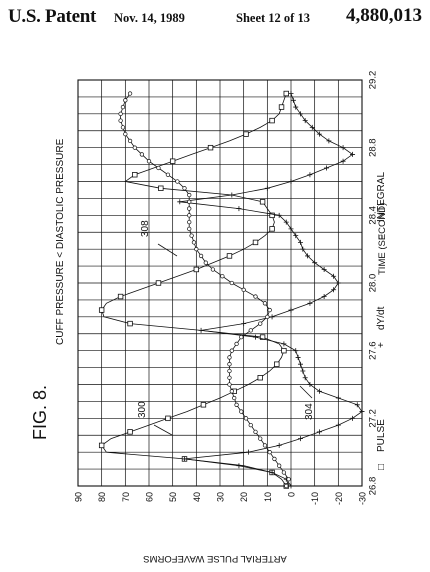  What do you see at coordinates (363, 498) in the screenshot?
I see `value-tick-label: -30` at bounding box center [363, 498].